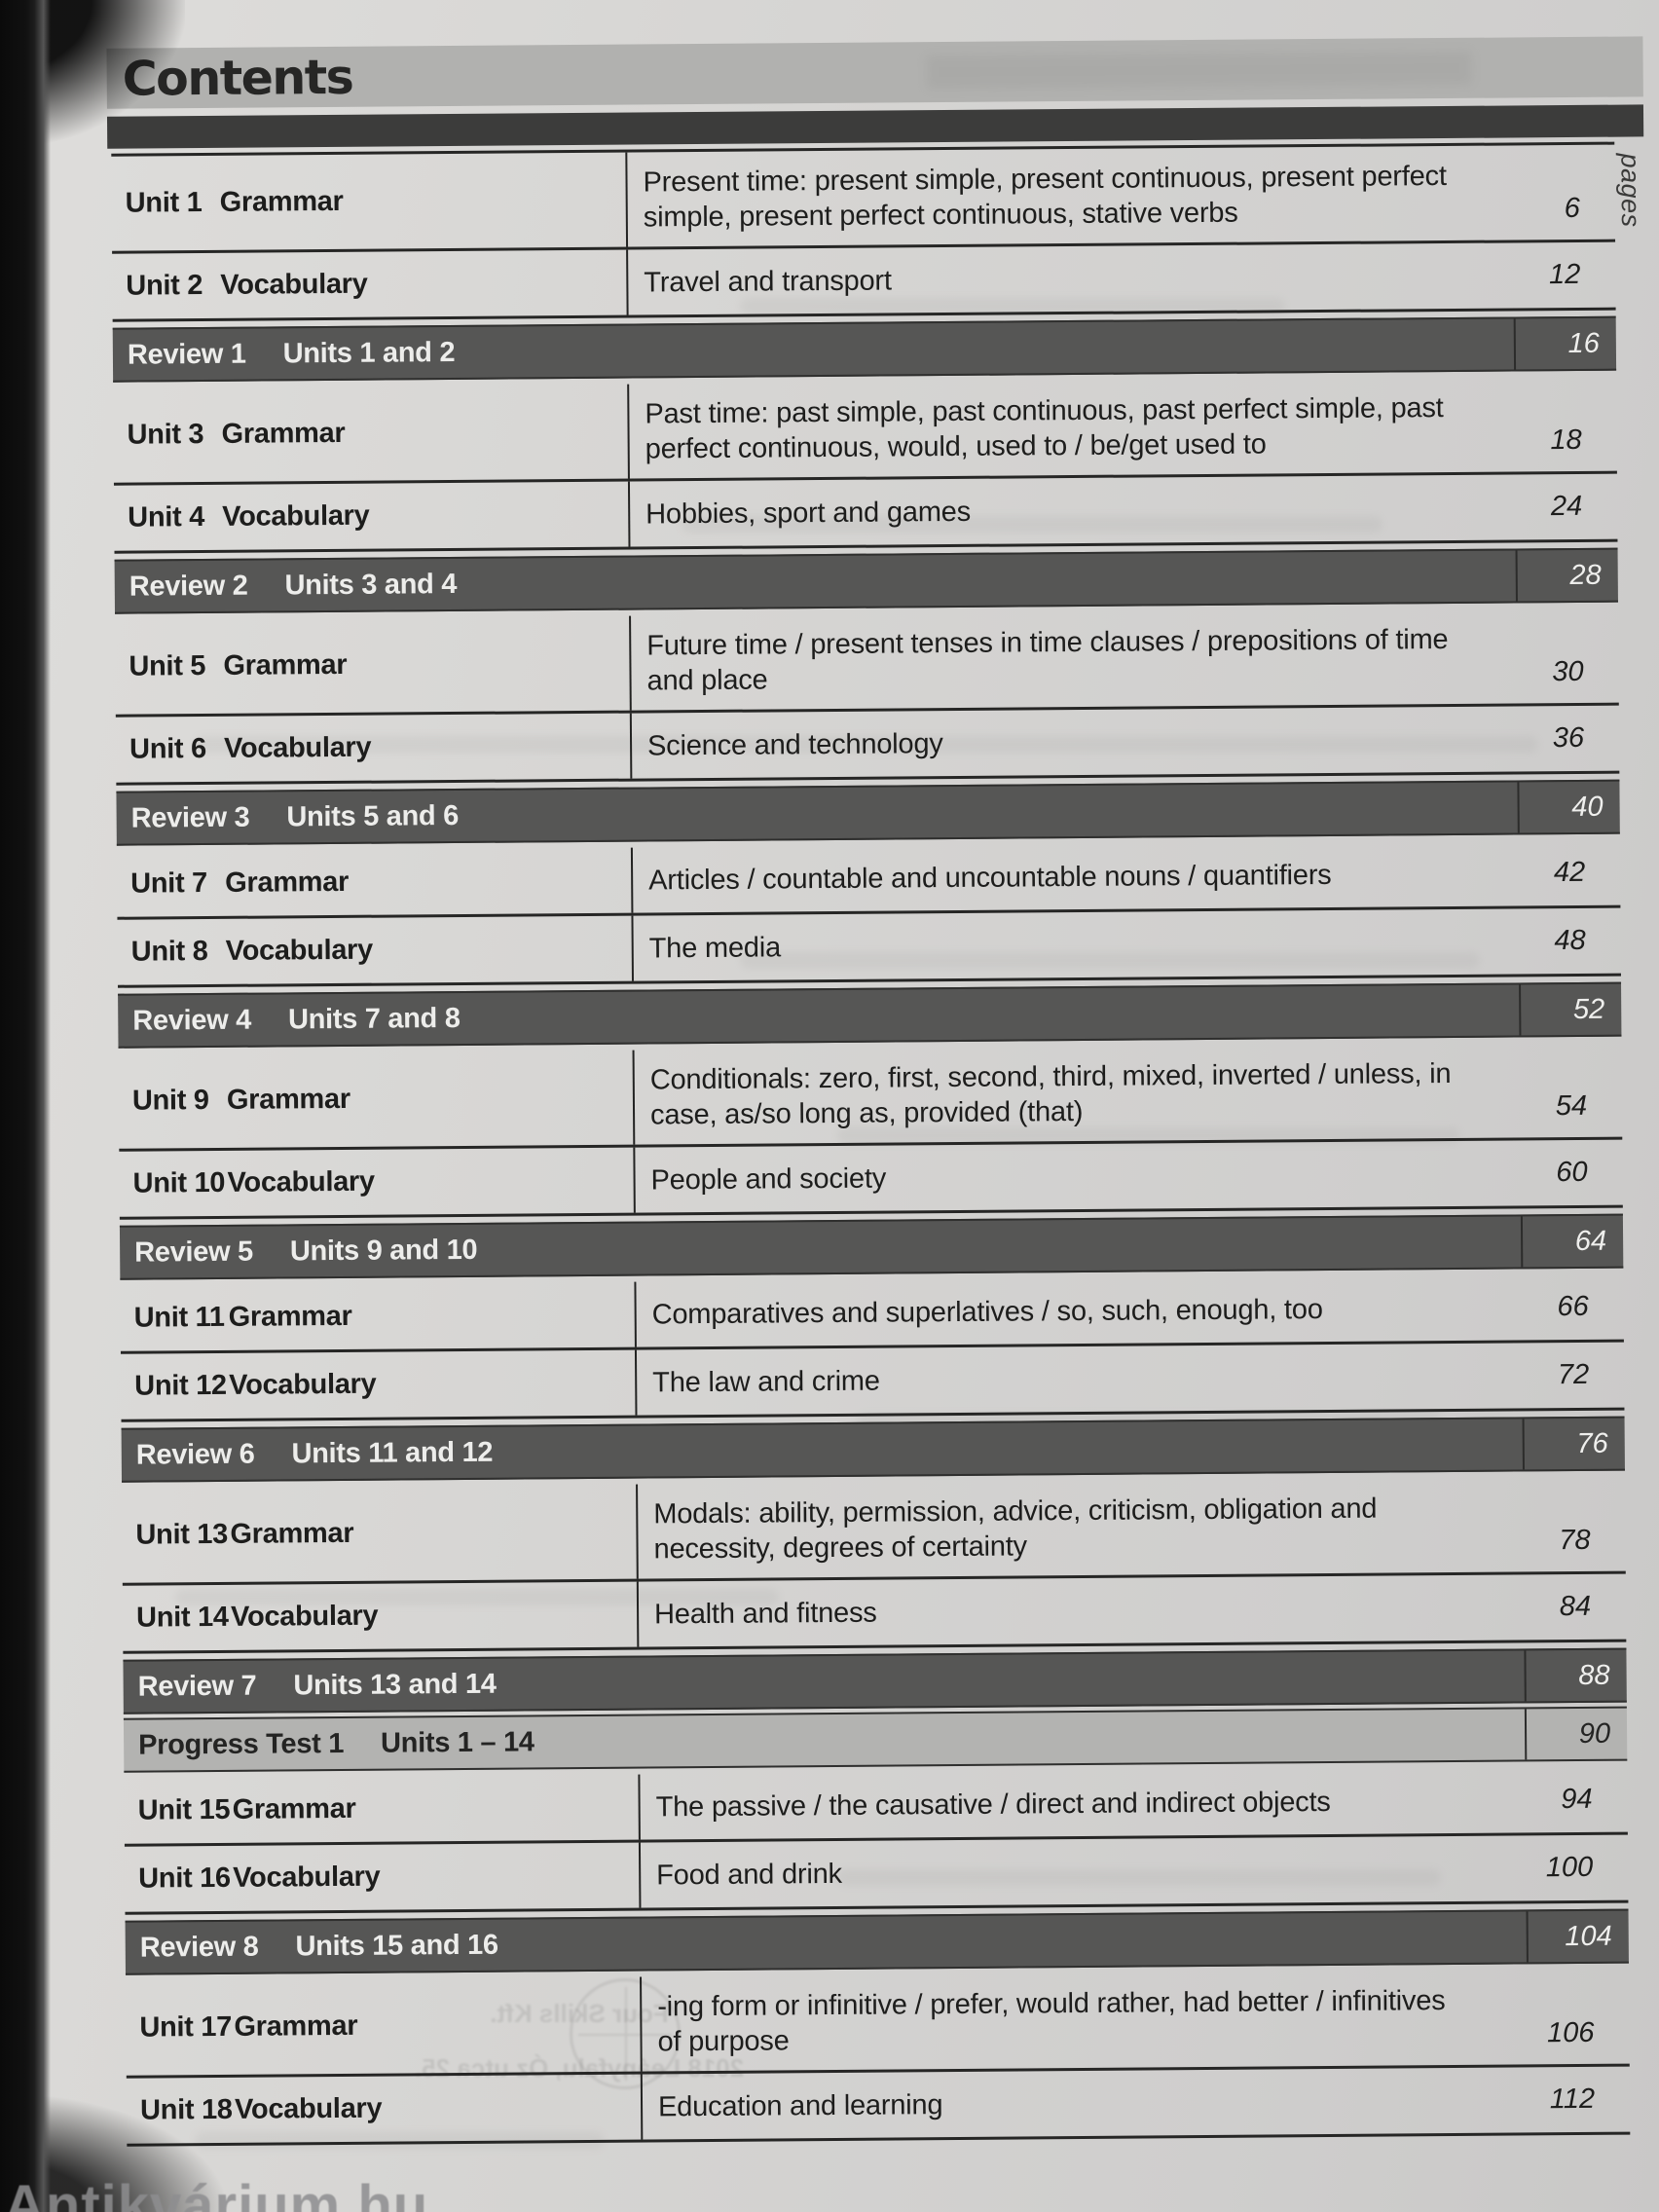  What do you see at coordinates (241, 1744) in the screenshot?
I see `bar-title: Progress Test 1` at bounding box center [241, 1744].